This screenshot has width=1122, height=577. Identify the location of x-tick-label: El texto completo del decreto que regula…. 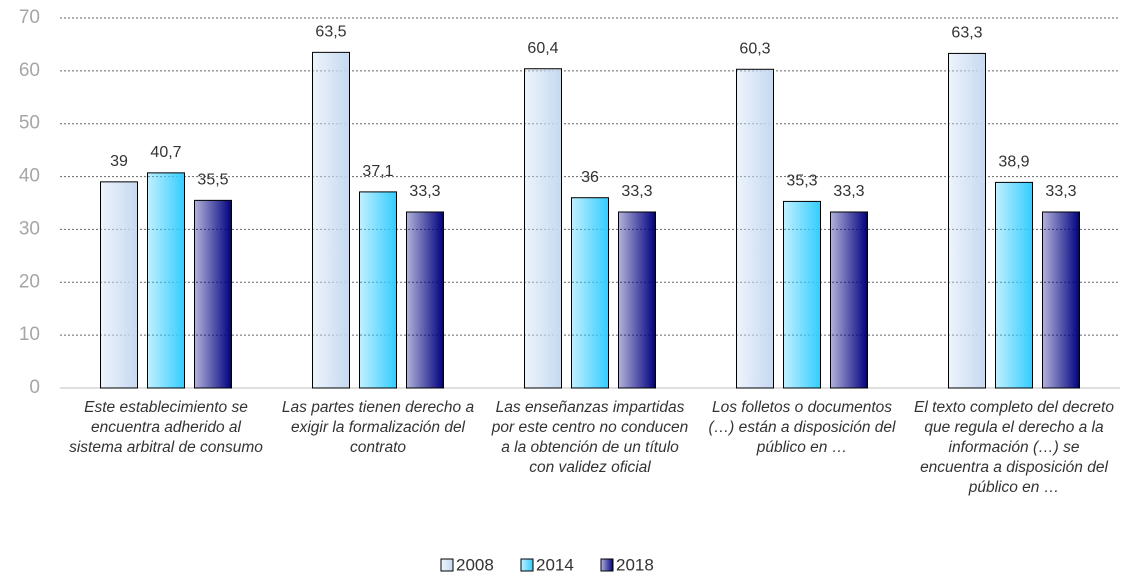
(1014, 447).